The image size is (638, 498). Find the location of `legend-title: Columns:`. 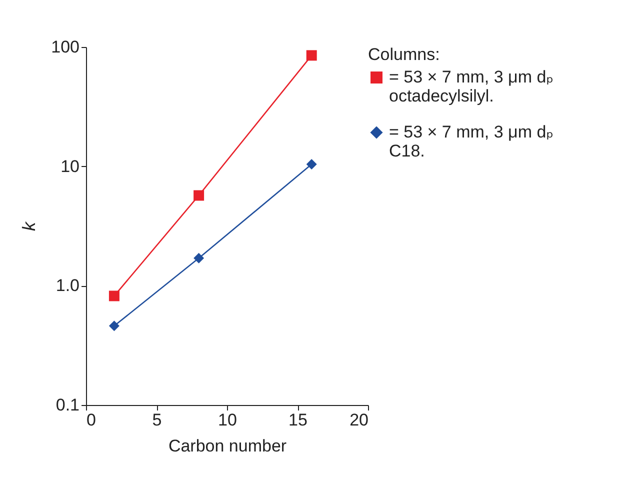

legend-title: Columns: is located at coordinates (404, 54).